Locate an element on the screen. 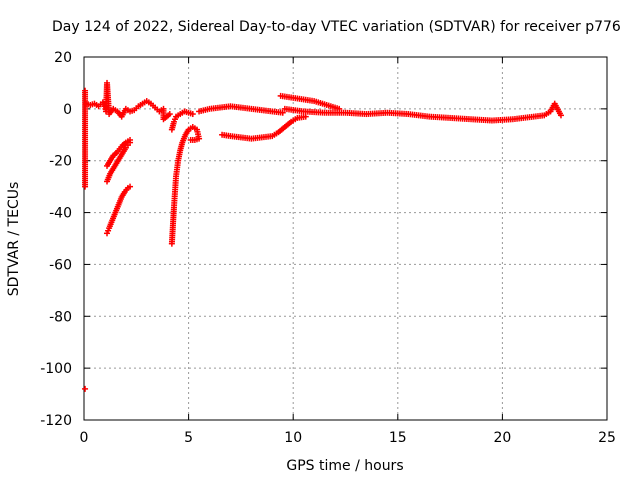  x-axis-label: GPS time / hours is located at coordinates (344, 466).